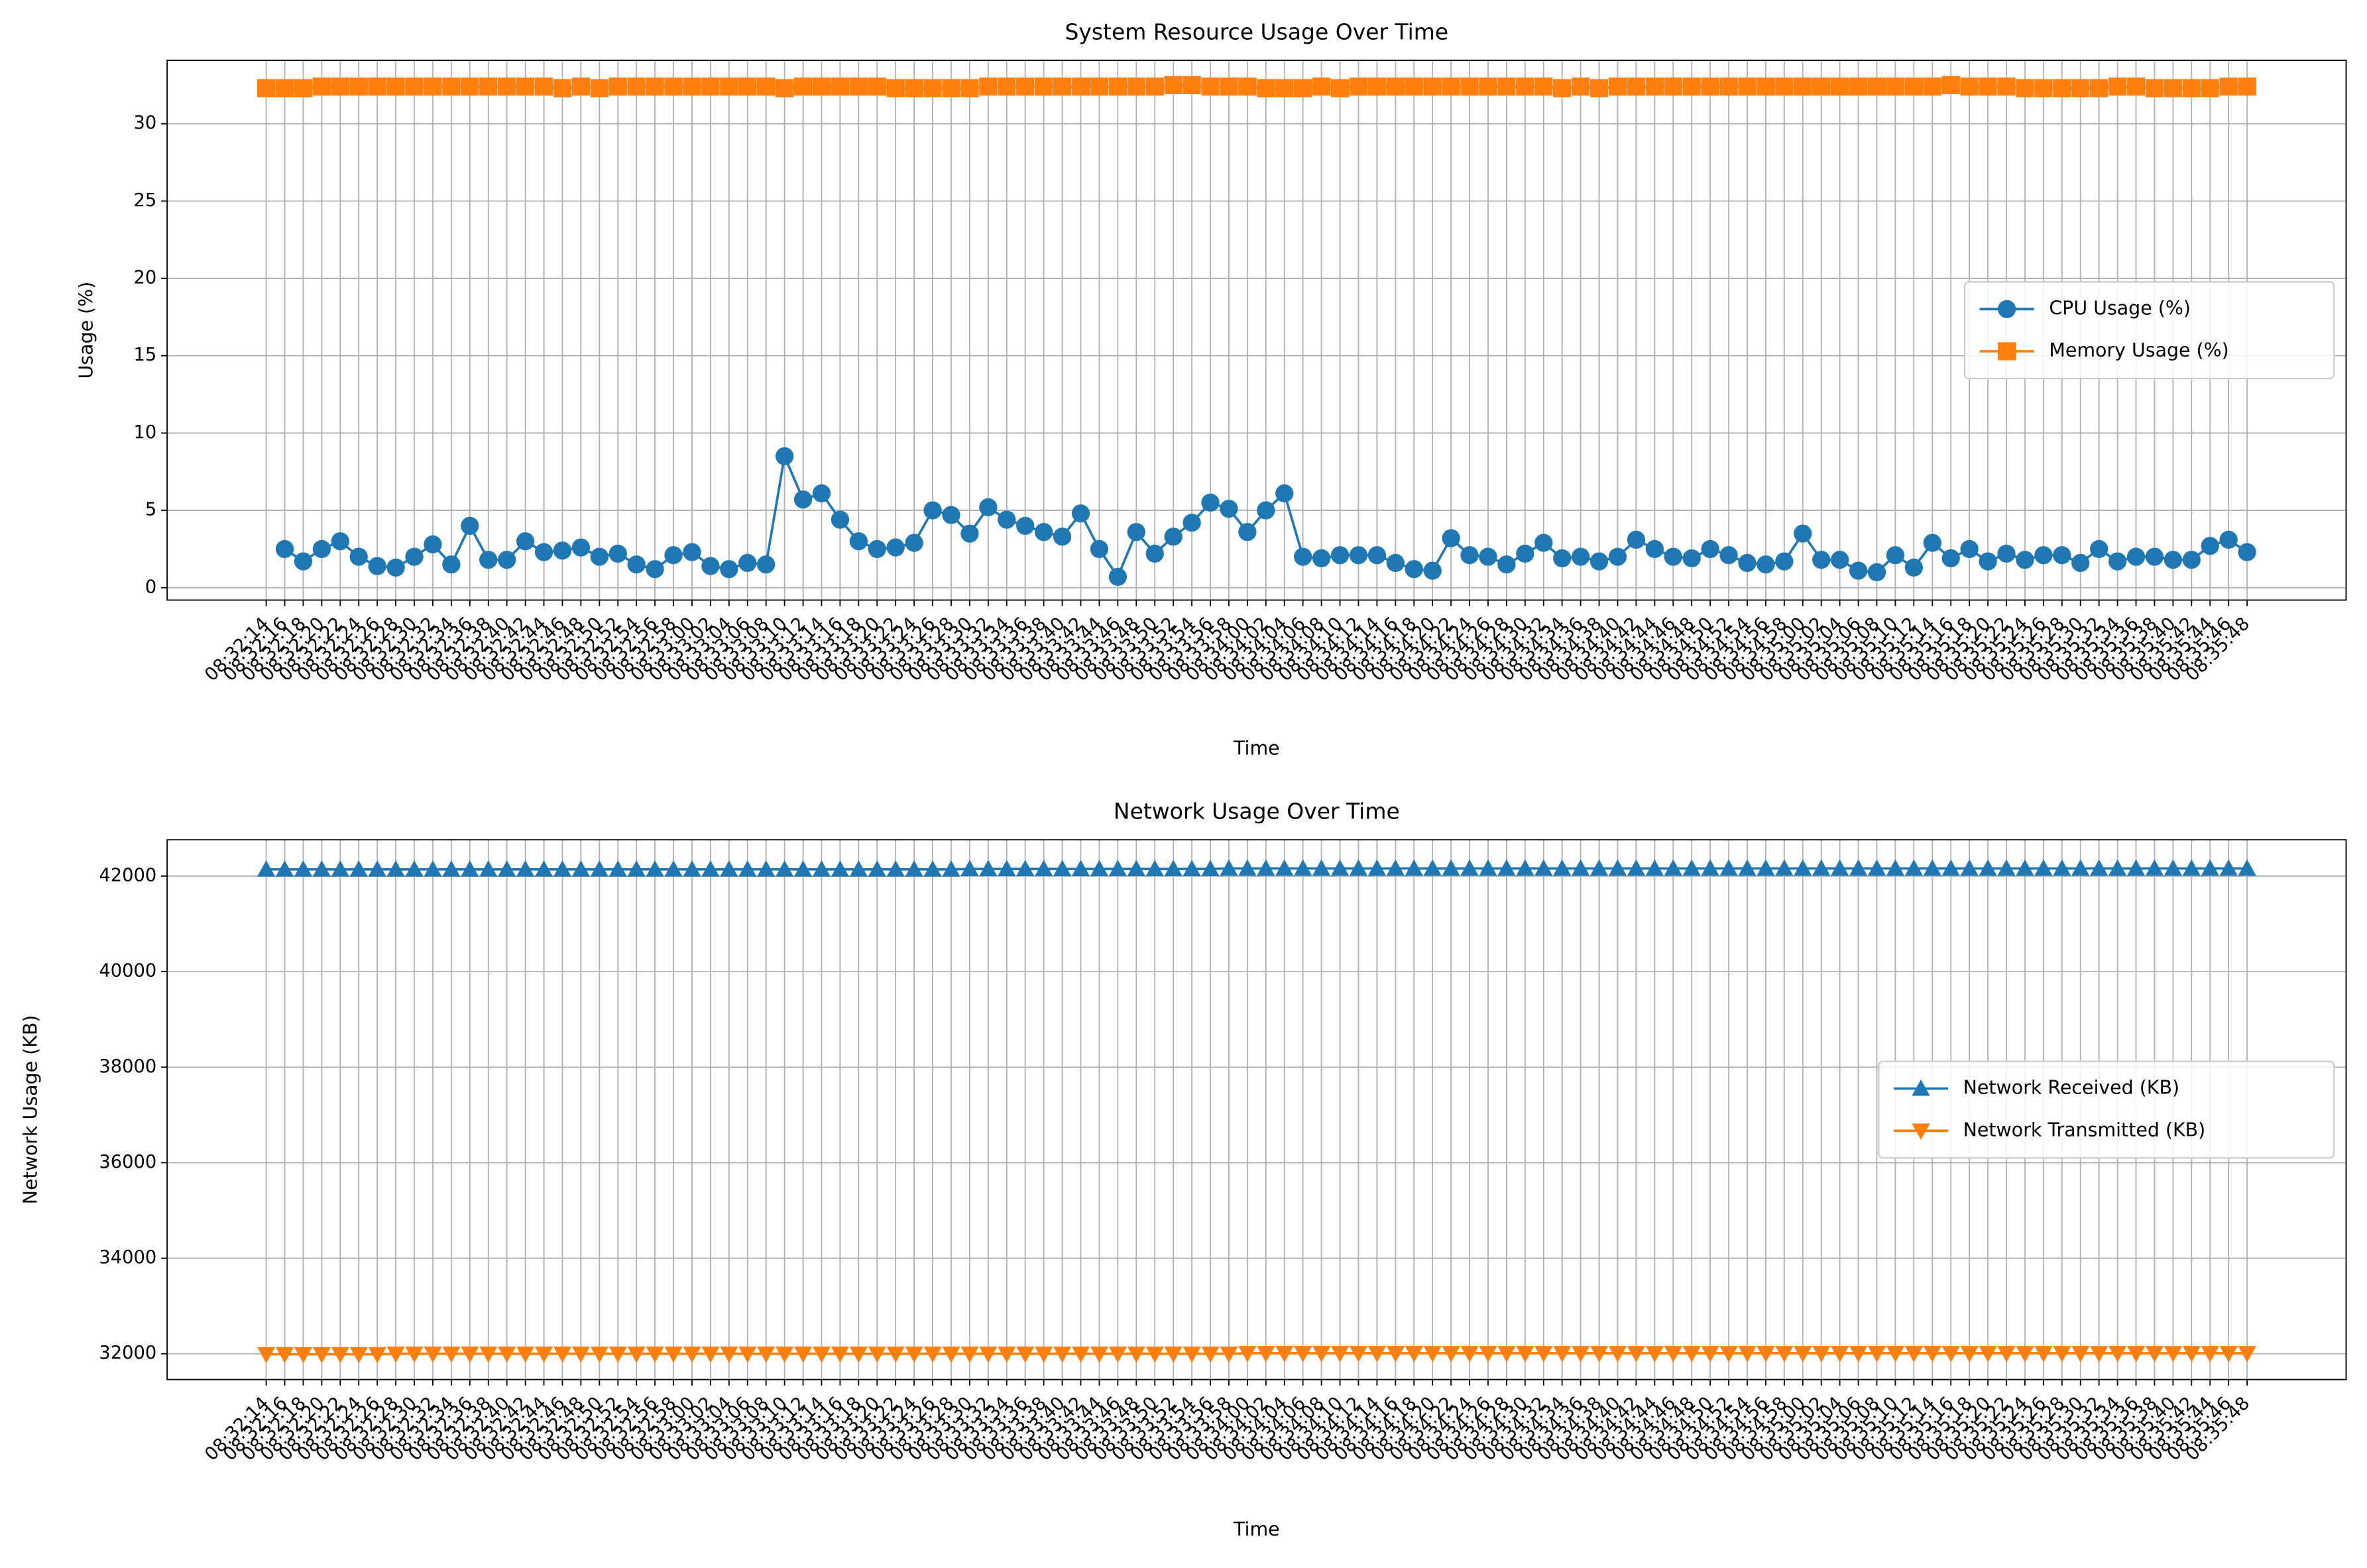 The height and width of the screenshot is (1568, 2367). Describe the element at coordinates (150, 510) in the screenshot. I see `y-tick-label: 5` at that location.